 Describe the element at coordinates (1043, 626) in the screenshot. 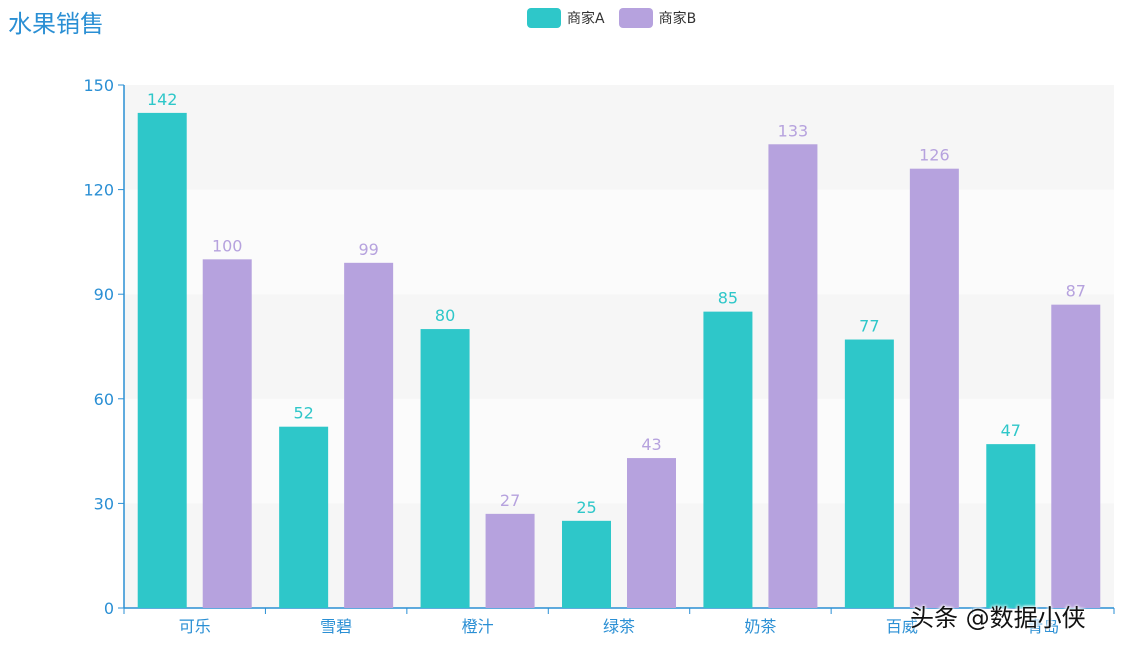

I see `x-tick-label: 青岛` at that location.